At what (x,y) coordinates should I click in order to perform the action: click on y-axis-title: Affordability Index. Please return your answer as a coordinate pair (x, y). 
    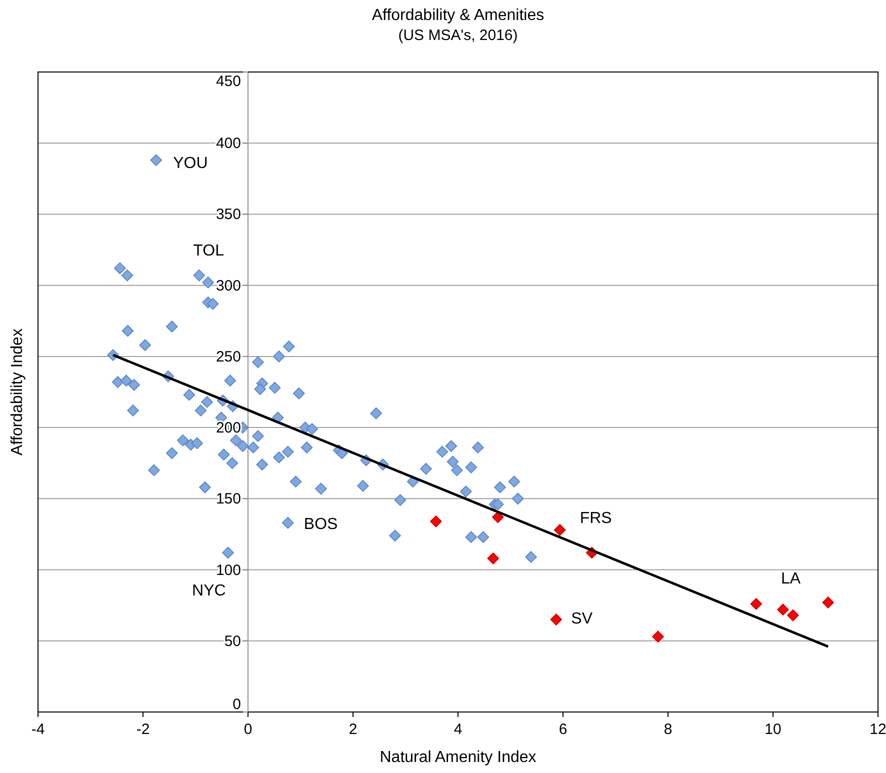
    Looking at the image, I should click on (17, 392).